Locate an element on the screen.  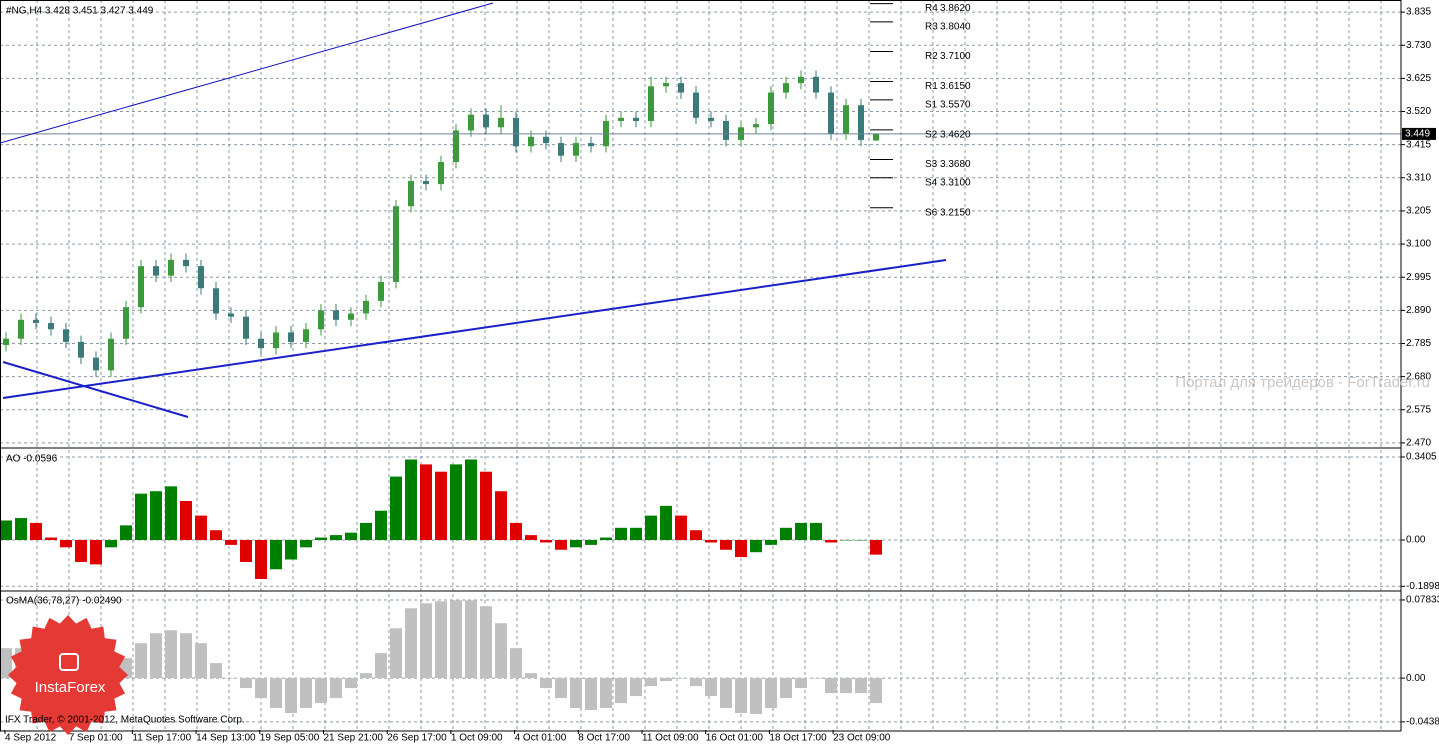
y-tick-label: 0.00 is located at coordinates (1416, 678).